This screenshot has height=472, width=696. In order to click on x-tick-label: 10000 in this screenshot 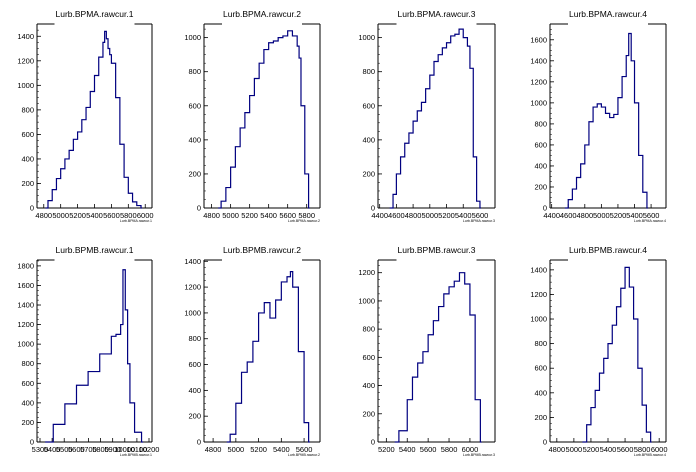, I will do `click(124, 449)`.